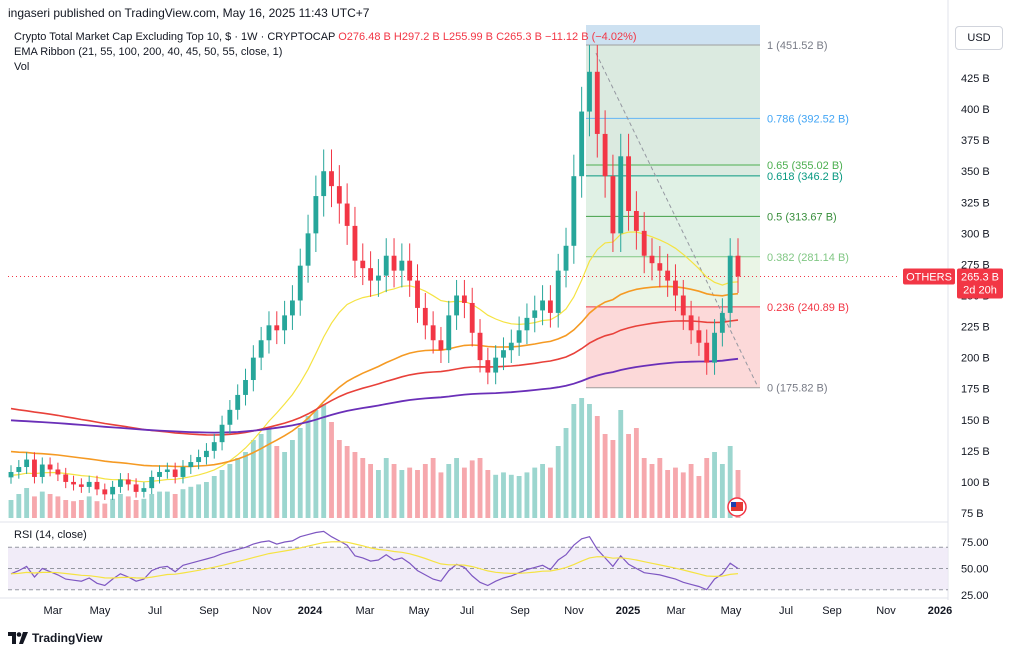 The image size is (1024, 653). I want to click on price-tag-countdown: 2d 20h, so click(980, 290).